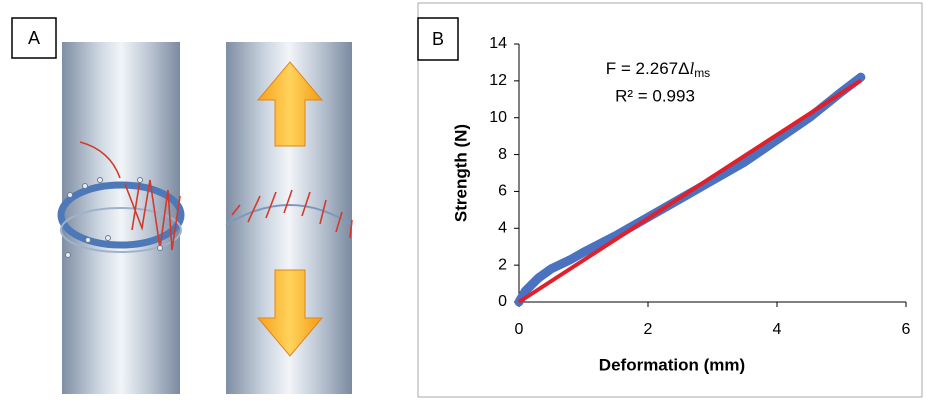 Image resolution: width=926 pixels, height=405 pixels. I want to click on ring-edge, so click(121, 230).